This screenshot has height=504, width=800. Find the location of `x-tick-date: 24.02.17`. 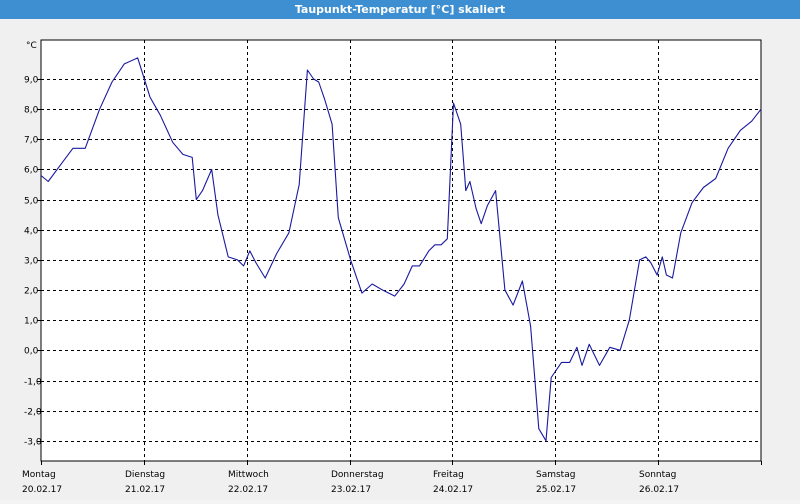

x-tick-date: 24.02.17 is located at coordinates (453, 490).